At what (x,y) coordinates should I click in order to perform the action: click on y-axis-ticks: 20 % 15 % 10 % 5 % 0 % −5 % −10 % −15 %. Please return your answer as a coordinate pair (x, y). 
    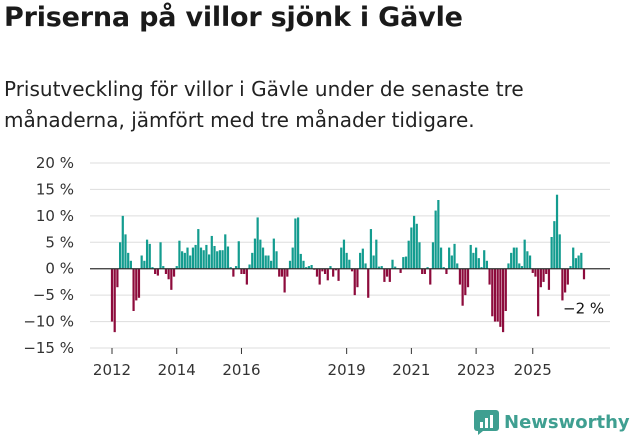
    Looking at the image, I should click on (48, 255).